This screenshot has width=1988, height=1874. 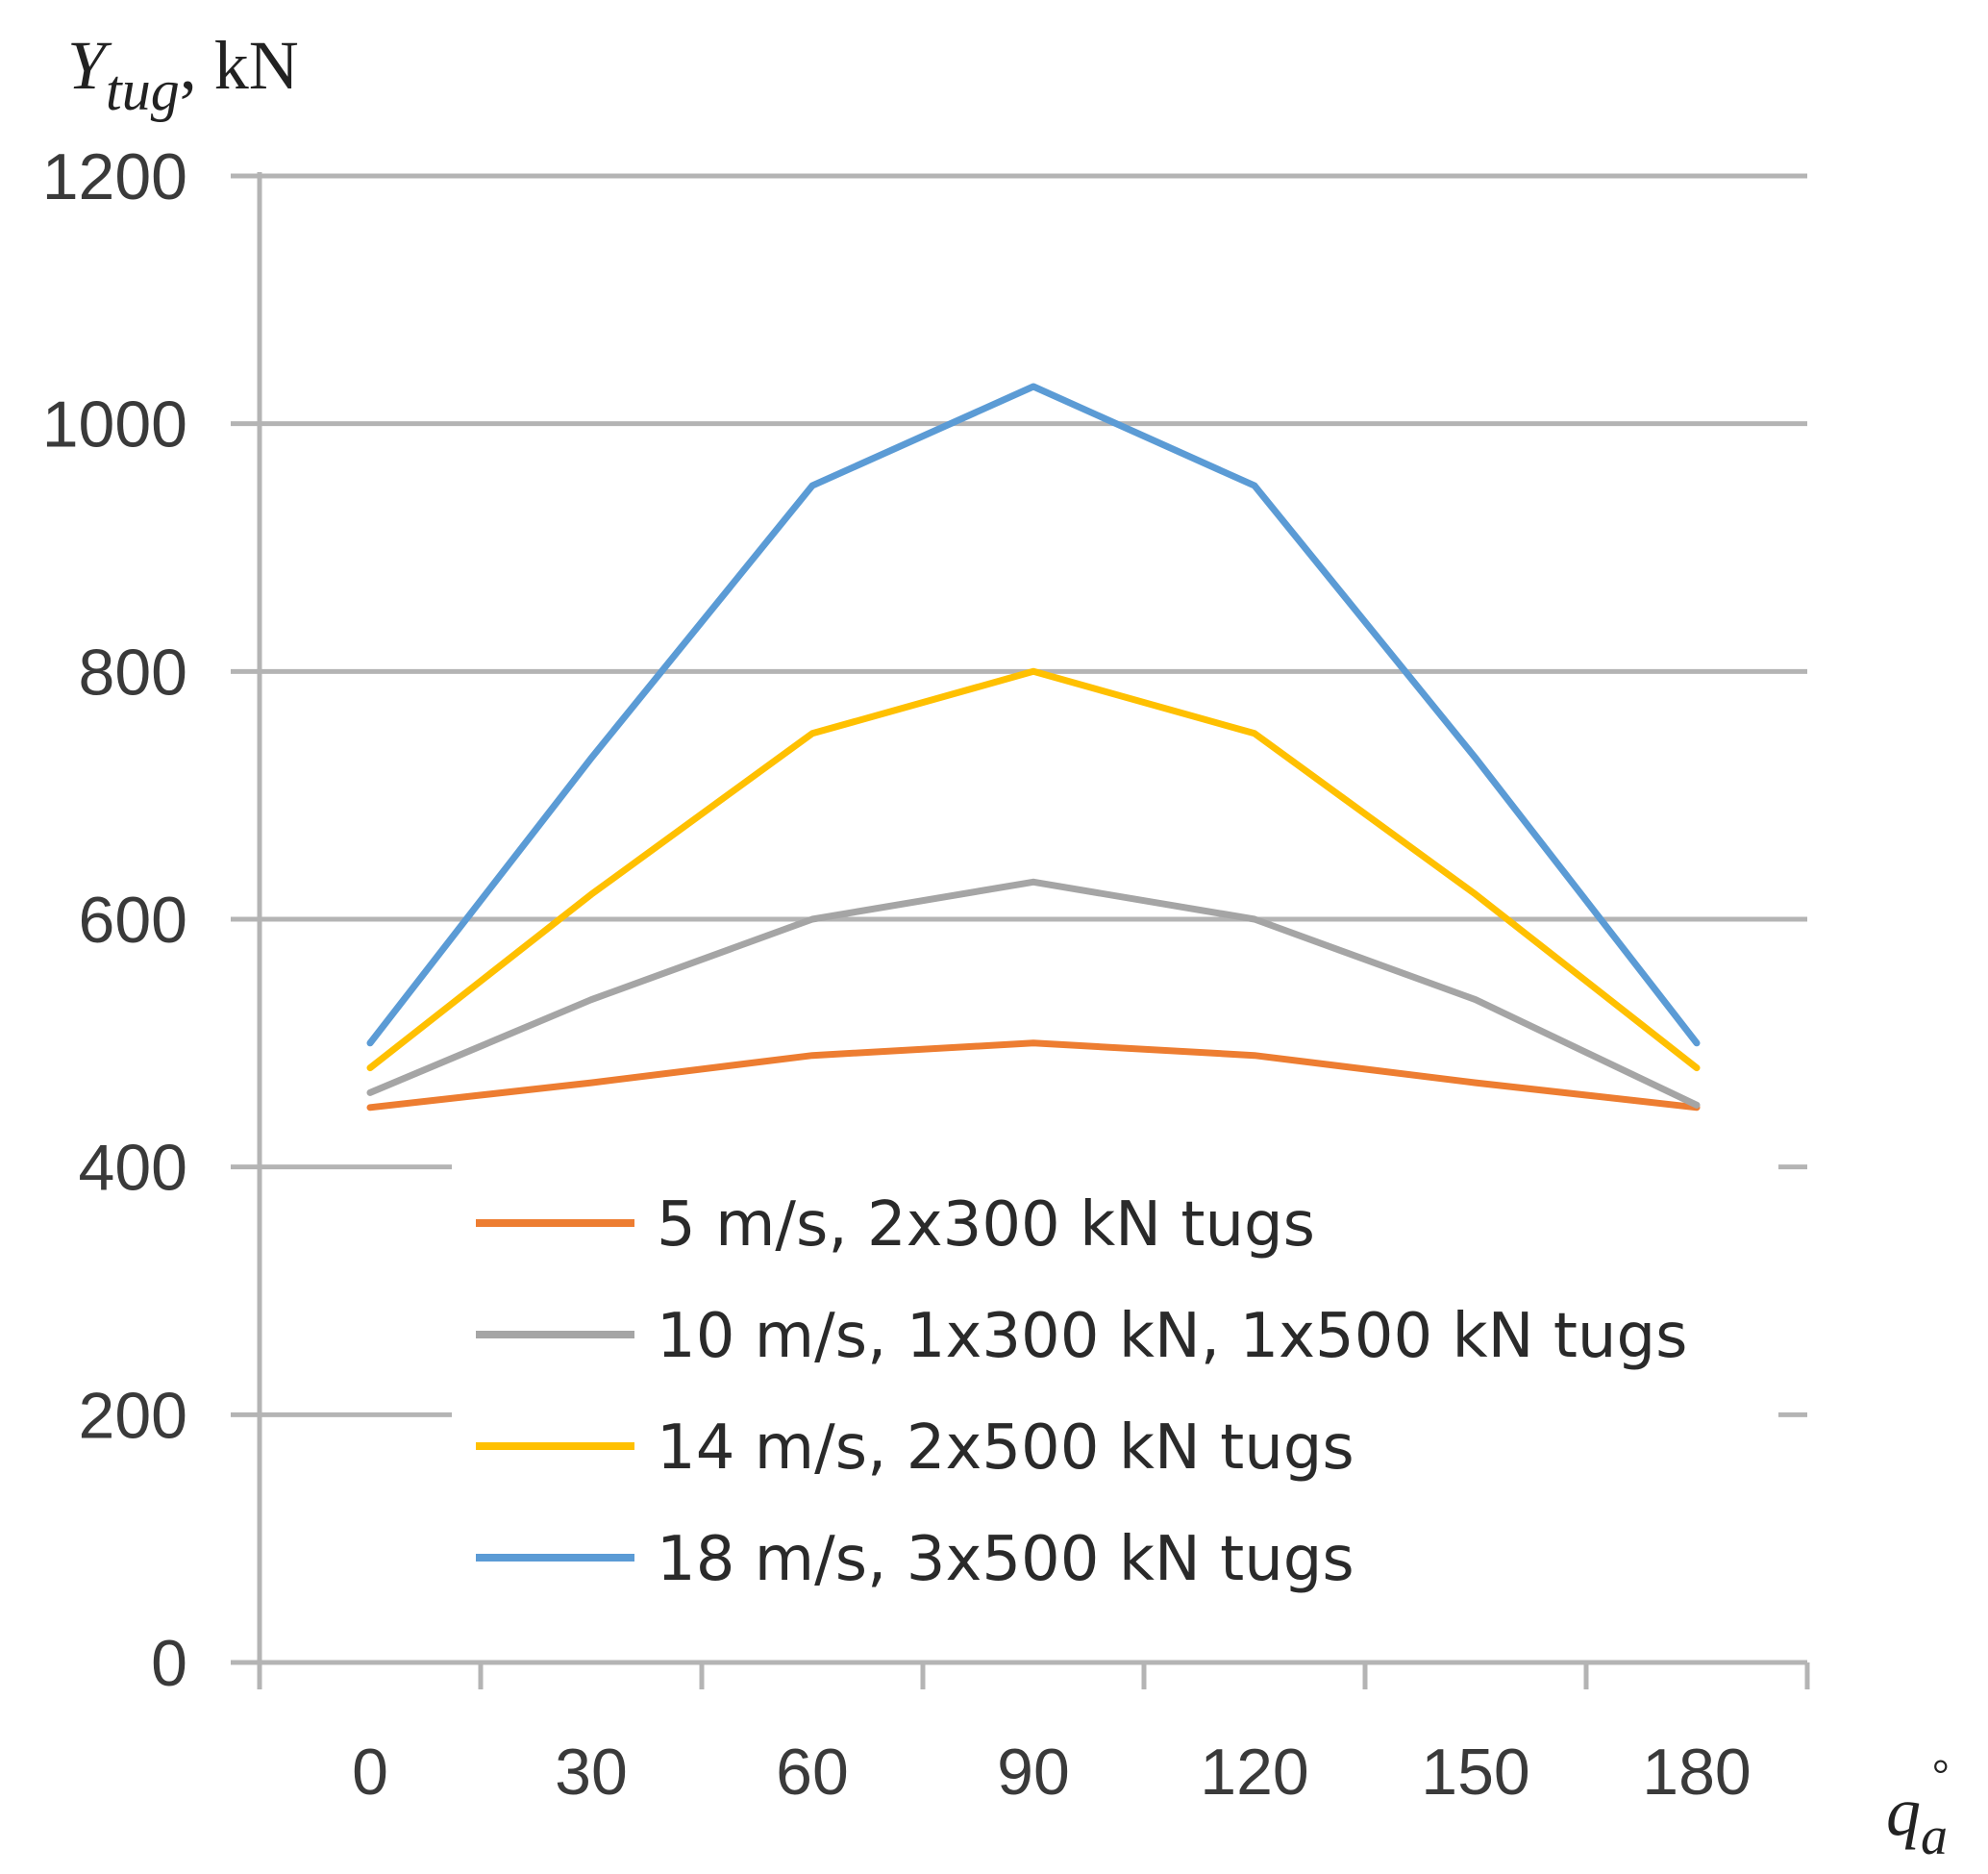 I want to click on legend-item: 14 m/s, 2x500 kN tugs, so click(x=915, y=1448).